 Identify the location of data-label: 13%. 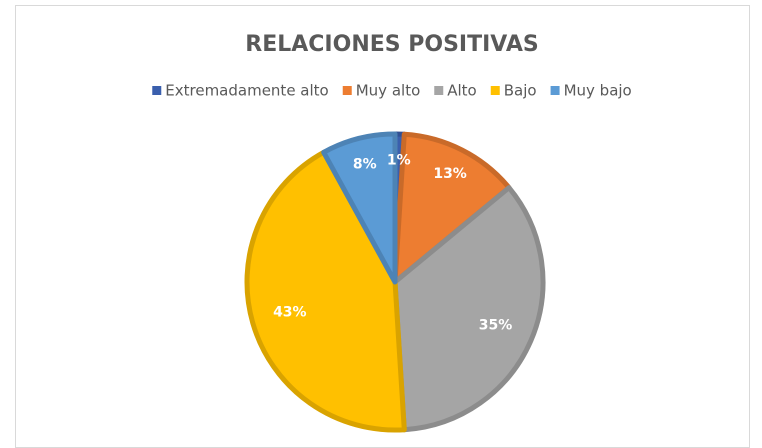
(450, 174).